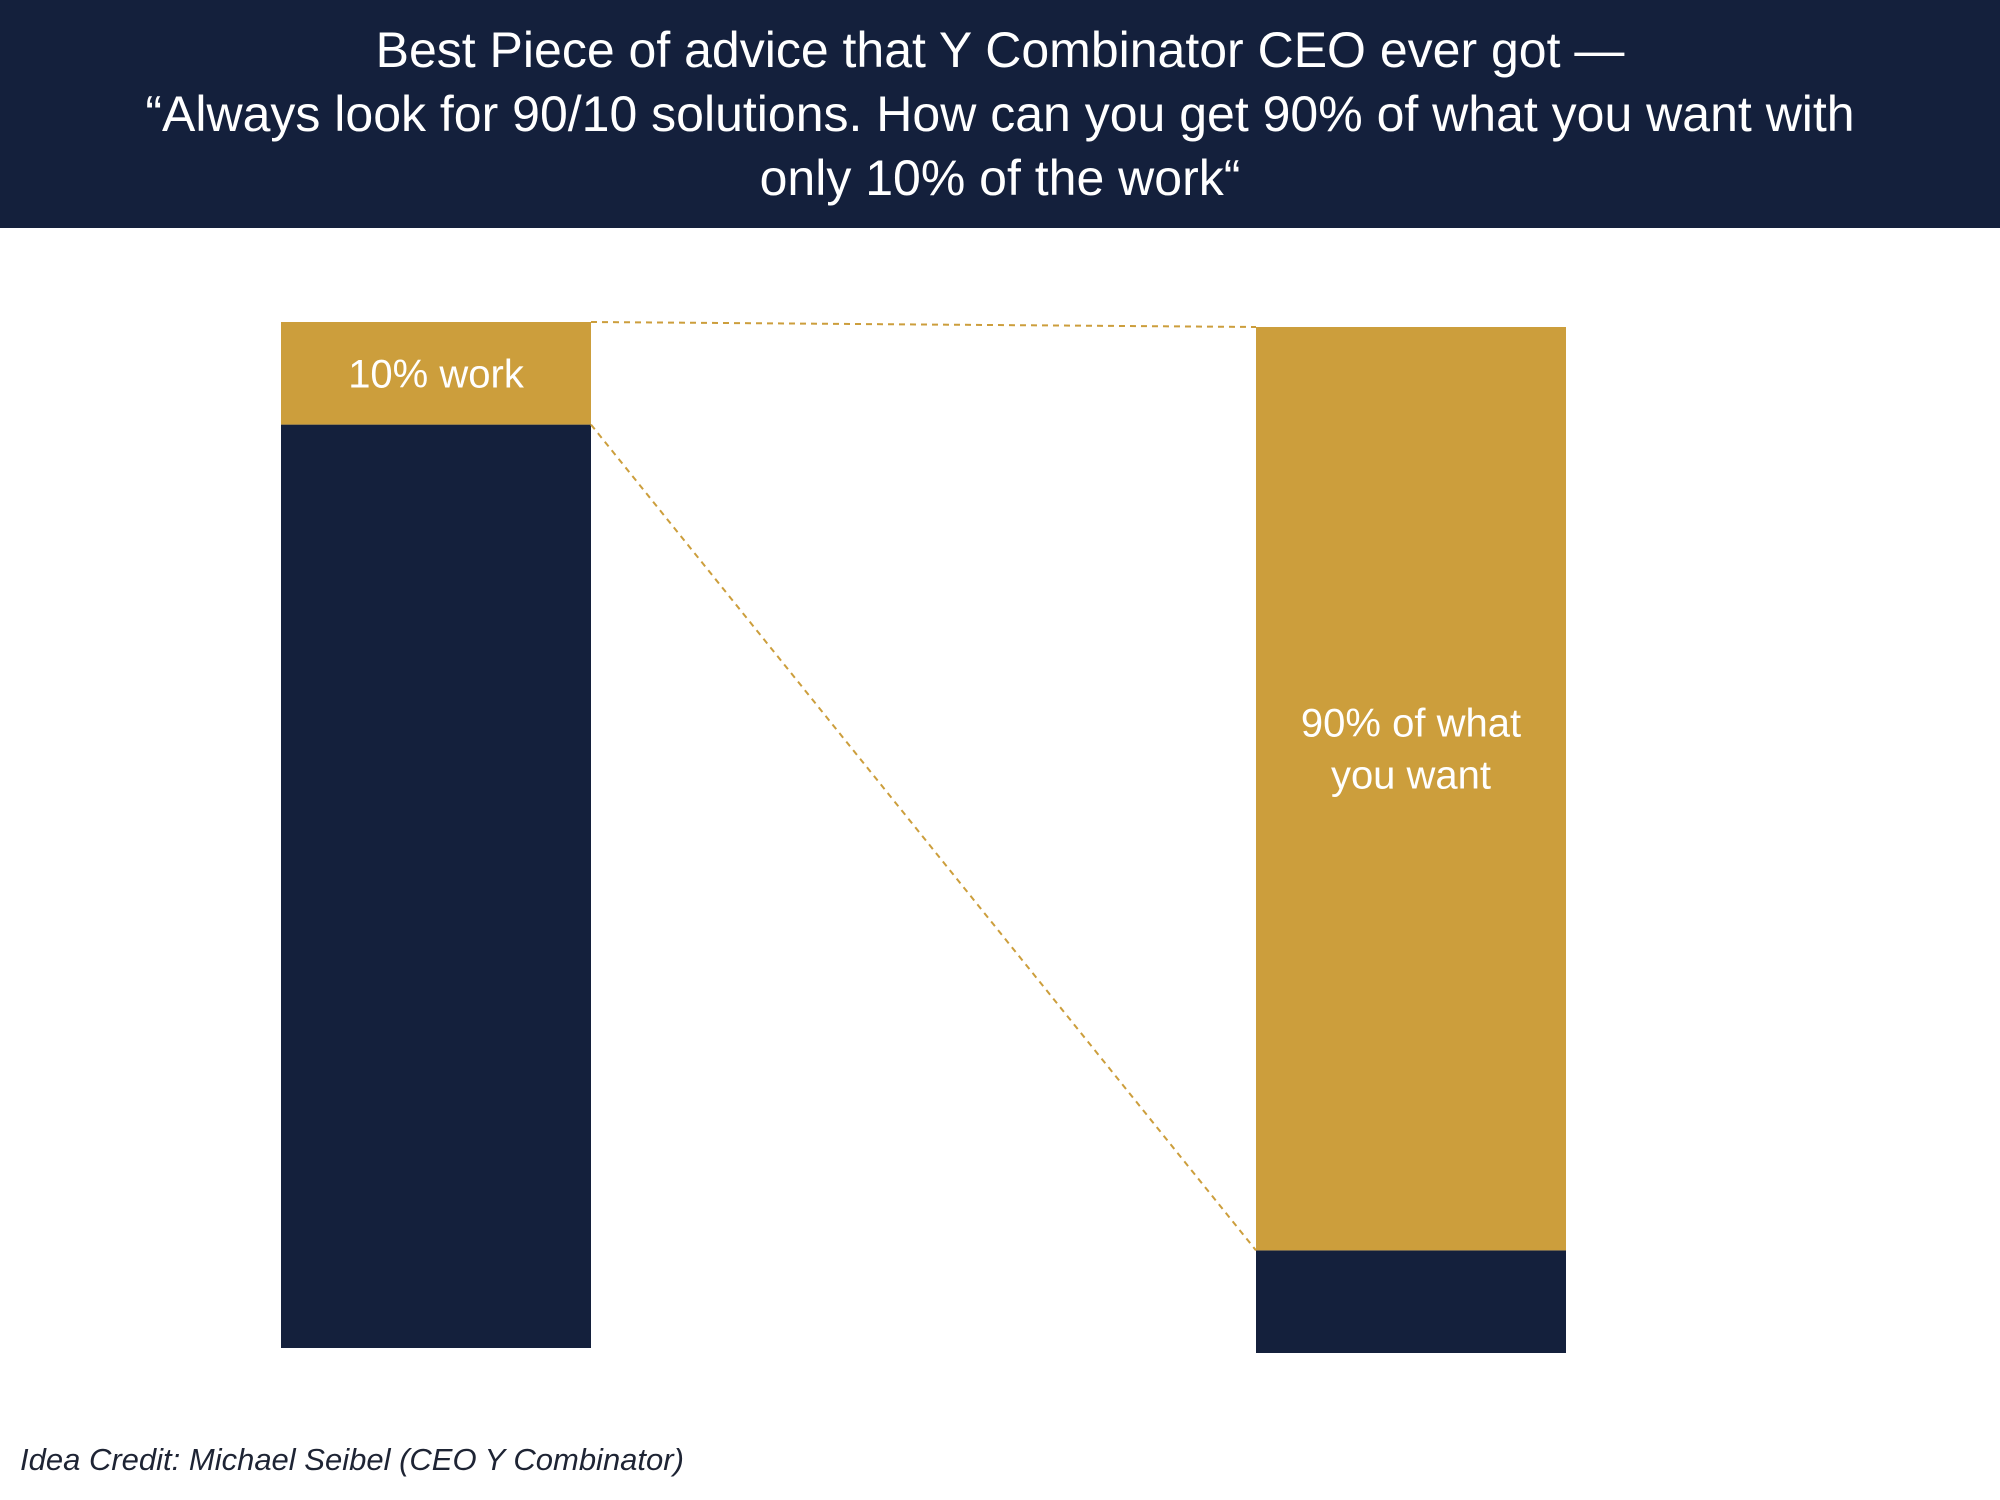 This screenshot has width=2000, height=1500. Describe the element at coordinates (1000, 178) in the screenshot. I see `title-line-3: only 10% of the work“` at that location.